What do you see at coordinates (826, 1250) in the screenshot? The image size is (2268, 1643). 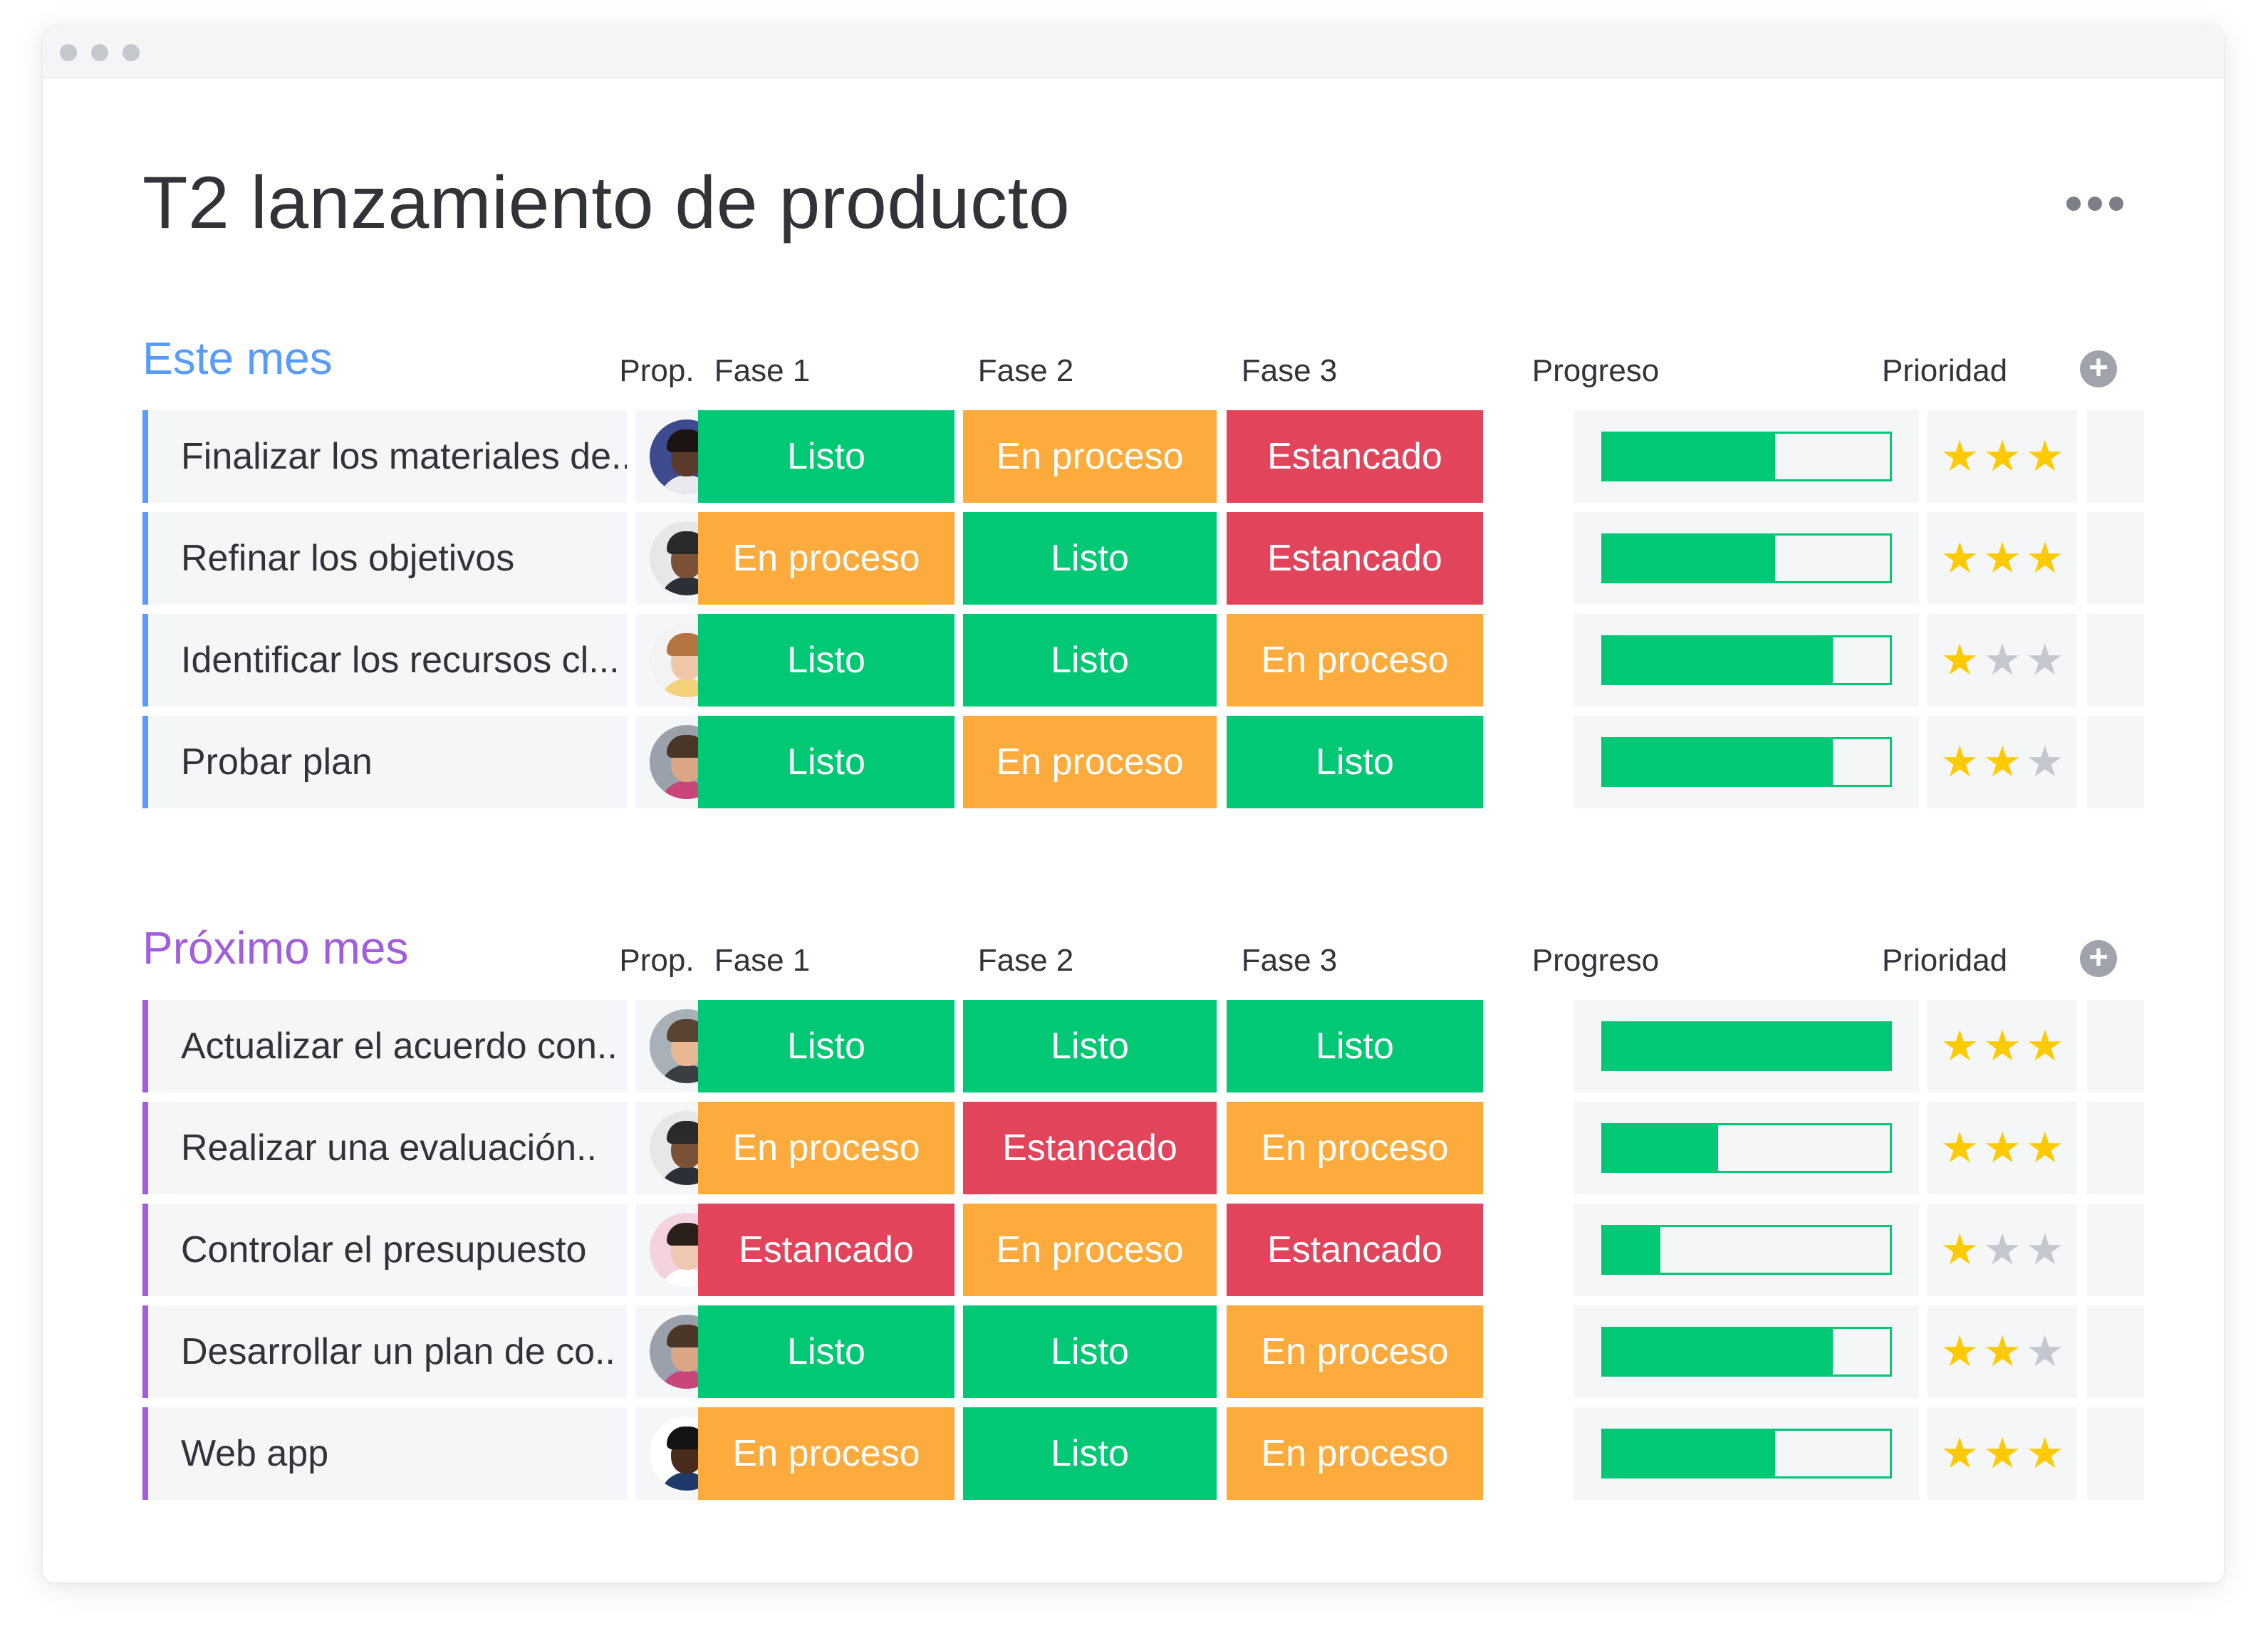 I see `status-phase-1: Estancado` at bounding box center [826, 1250].